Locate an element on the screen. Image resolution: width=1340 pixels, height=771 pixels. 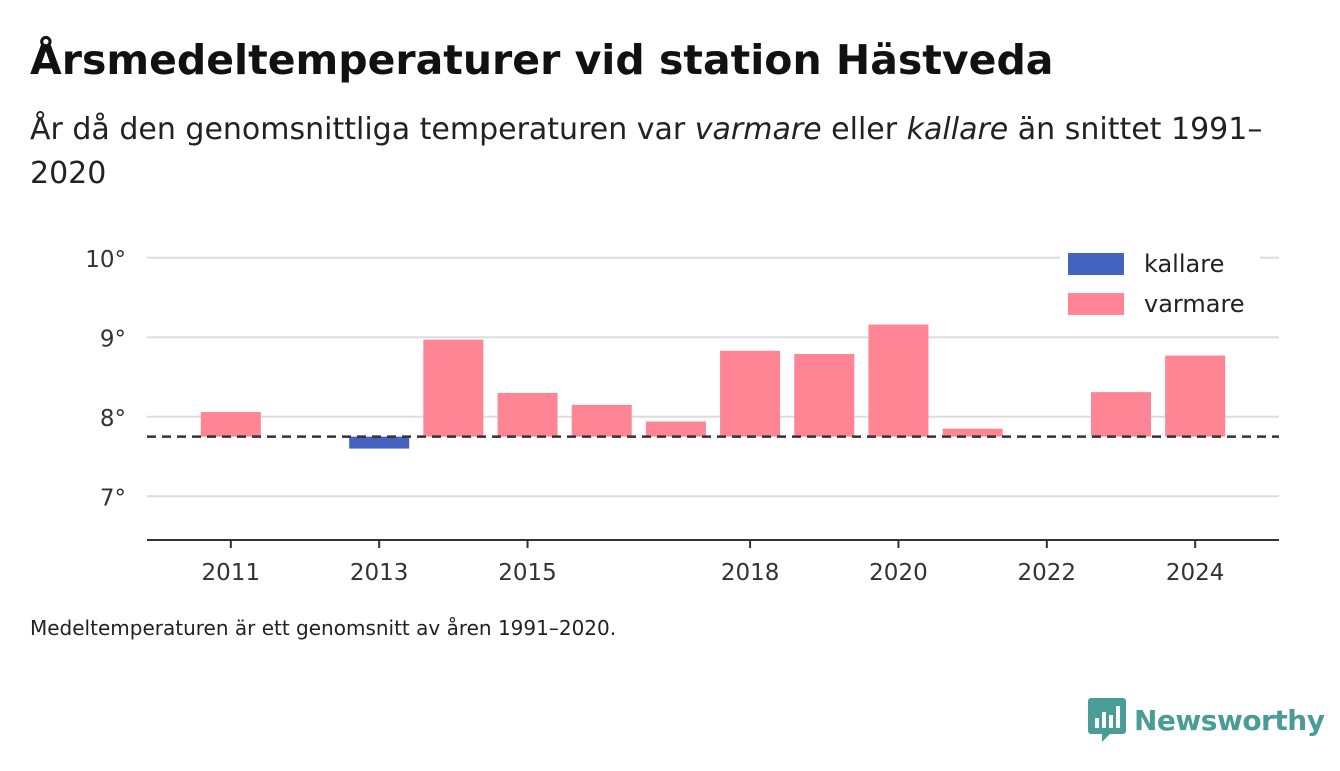
x-tick-label: 2018 is located at coordinates (750, 573).